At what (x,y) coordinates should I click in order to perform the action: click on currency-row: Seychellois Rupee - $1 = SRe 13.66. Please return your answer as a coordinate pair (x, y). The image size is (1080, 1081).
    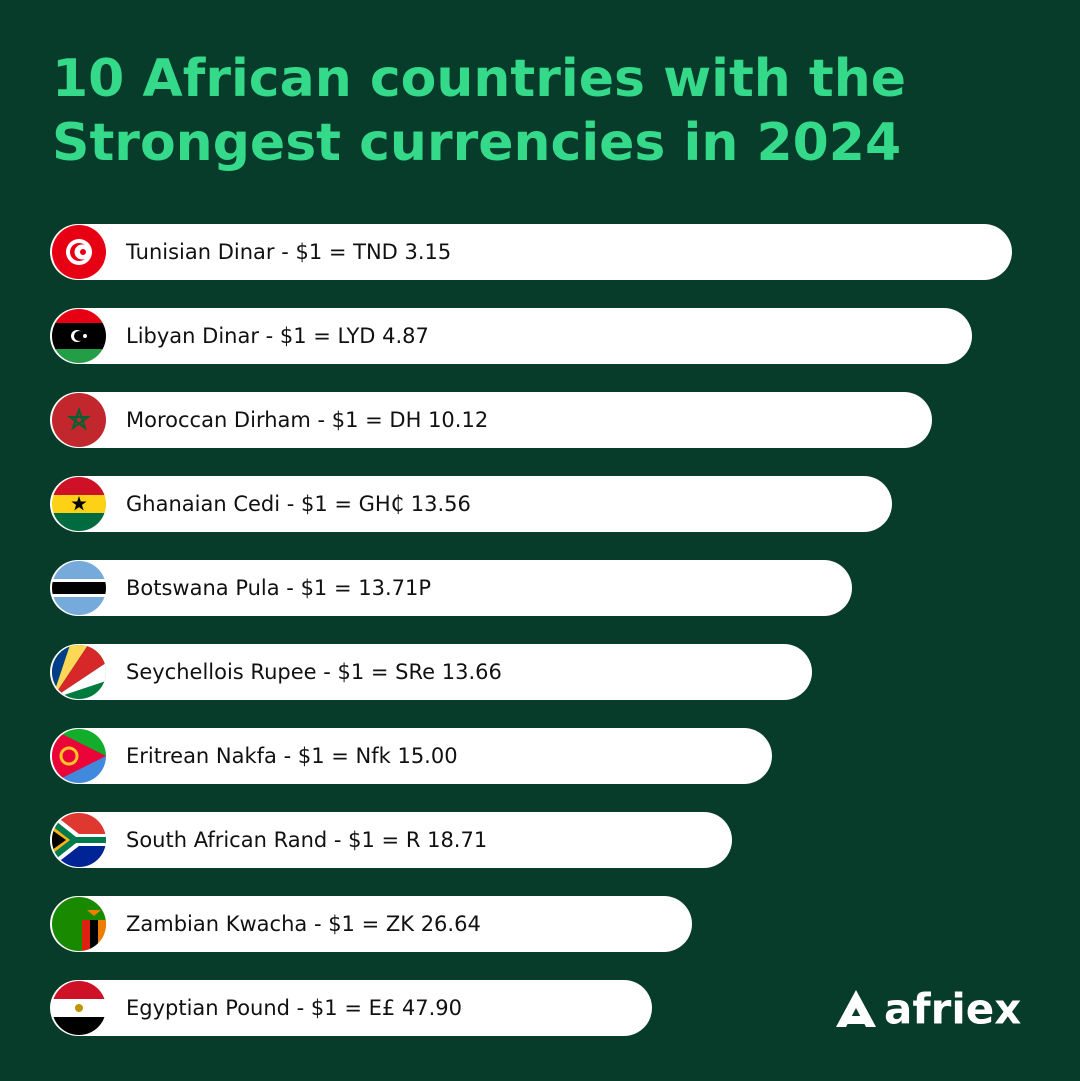
    Looking at the image, I should click on (431, 672).